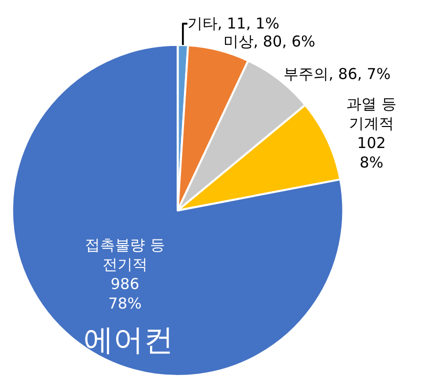  What do you see at coordinates (269, 41) in the screenshot?
I see `slice-label: 미상, 80, 6%` at bounding box center [269, 41].